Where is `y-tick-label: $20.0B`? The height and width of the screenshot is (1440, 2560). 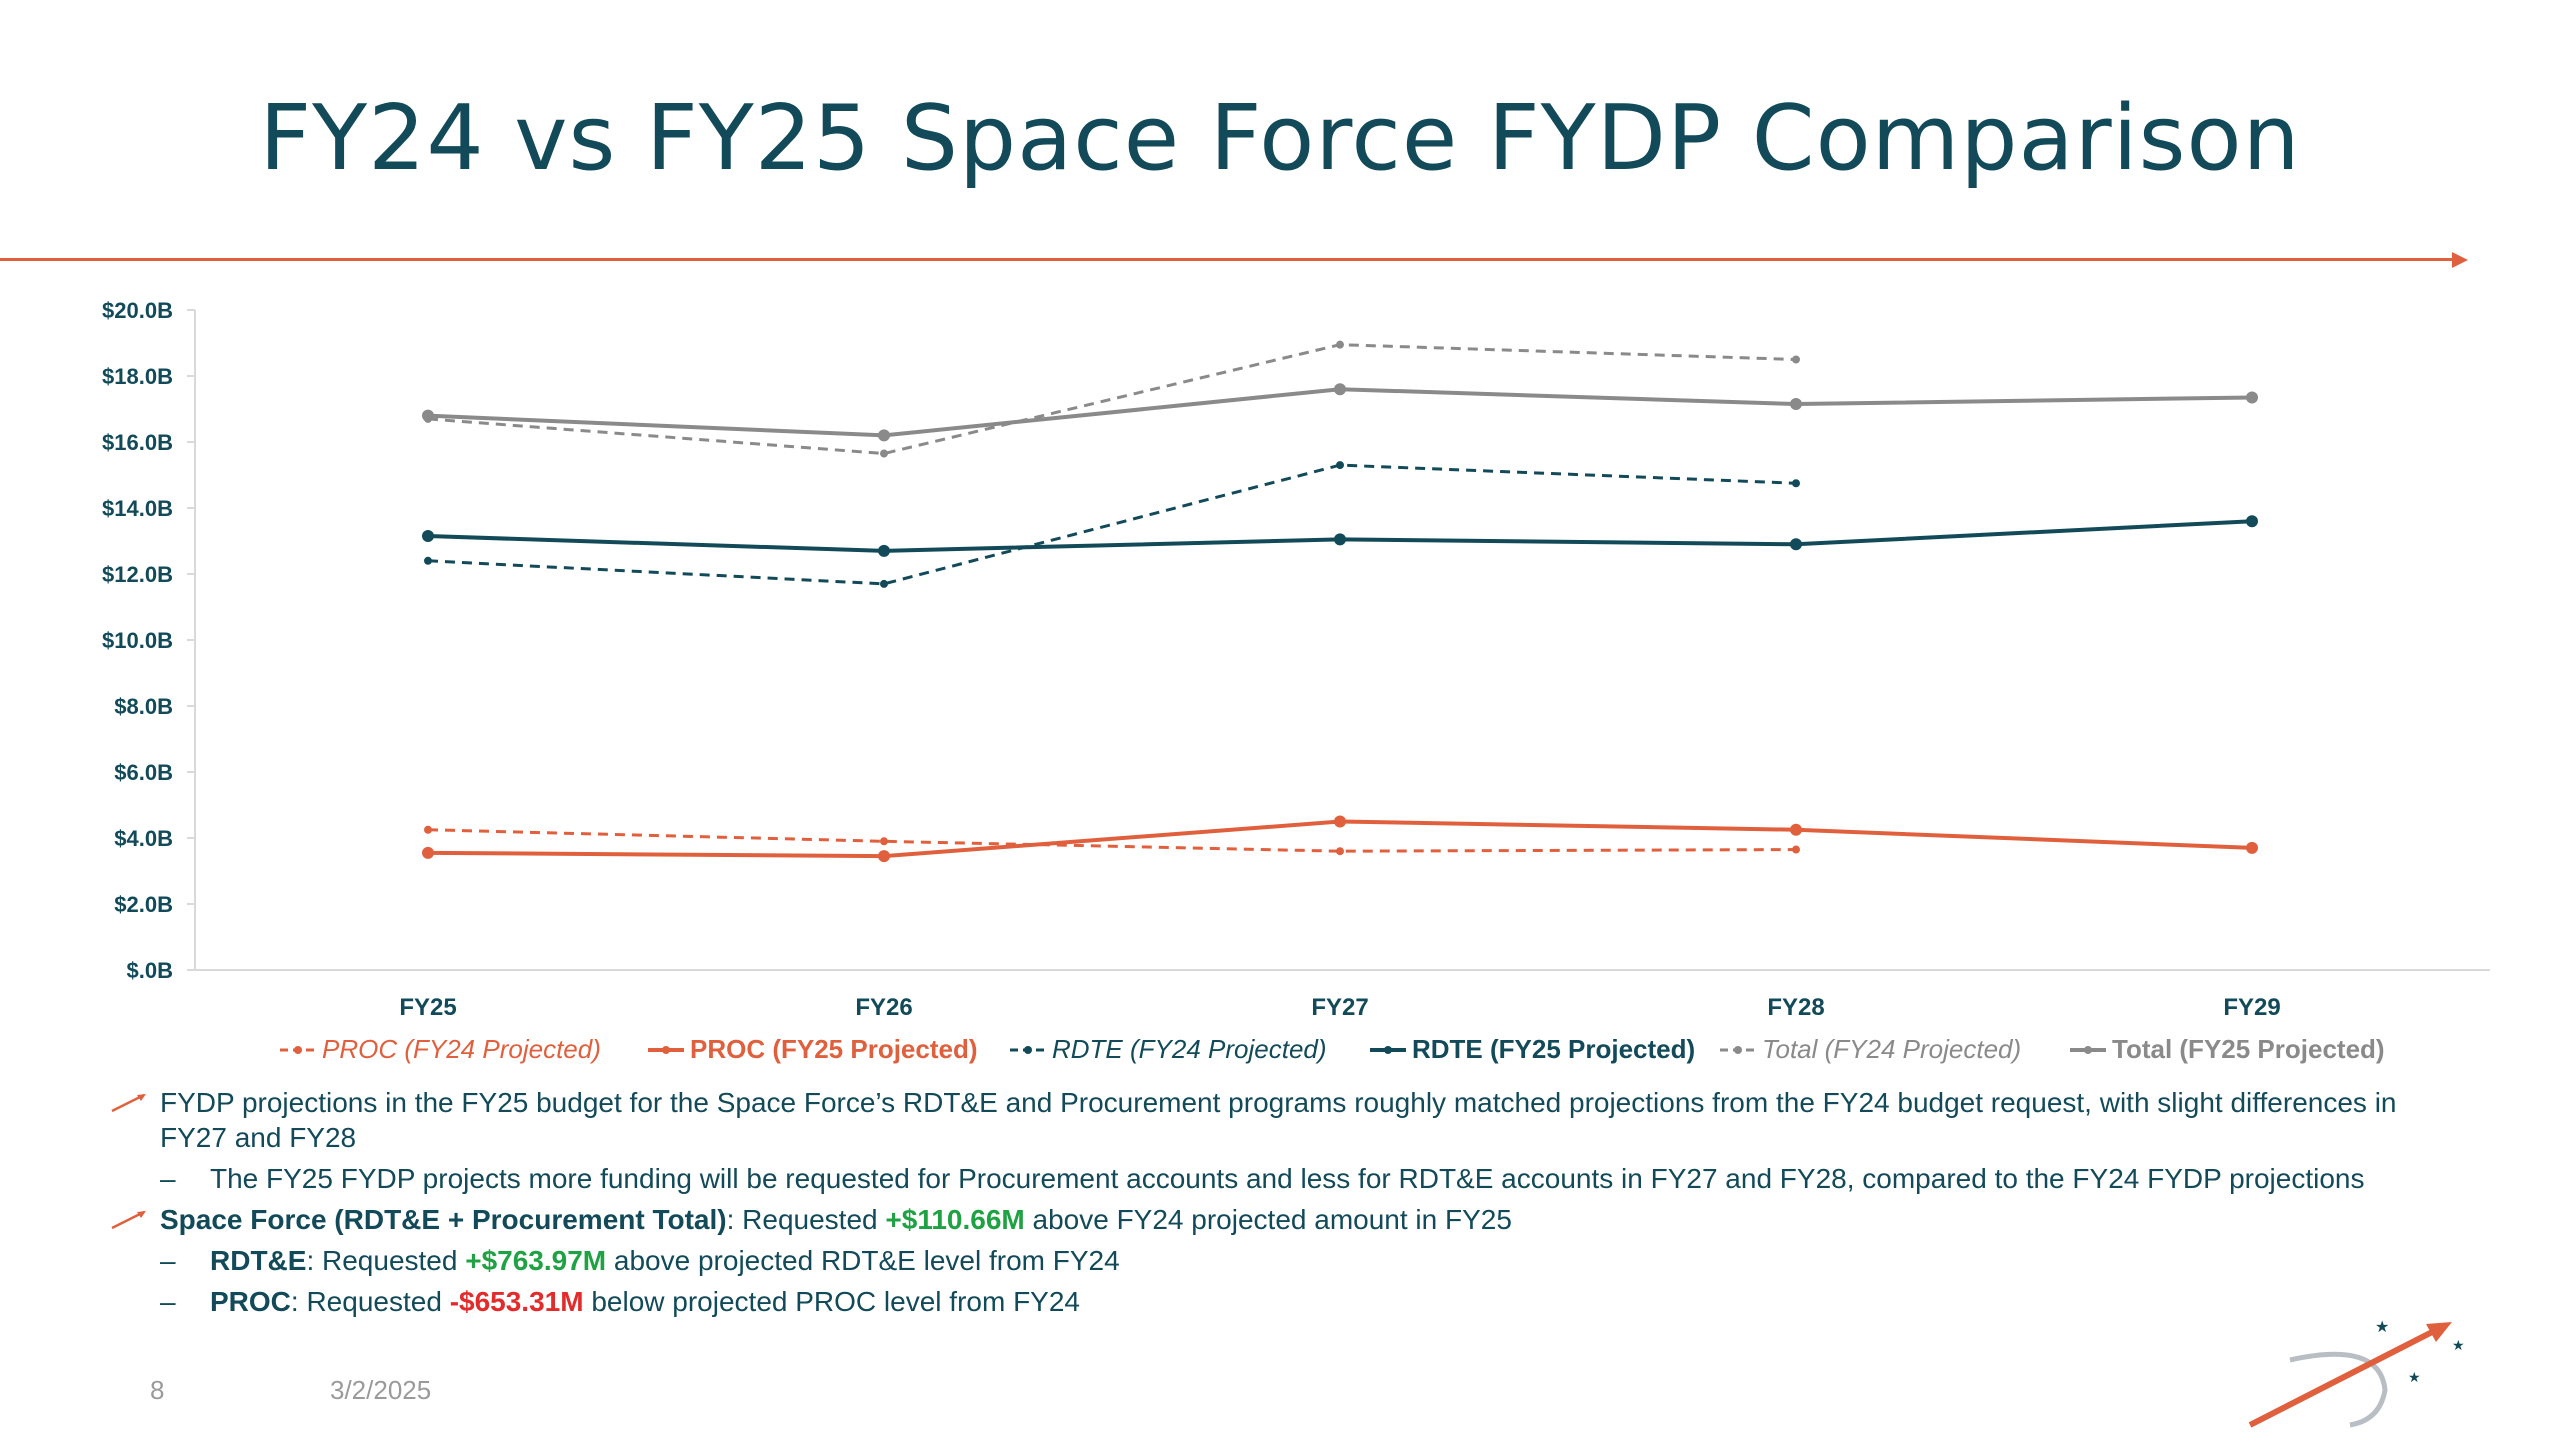 y-tick-label: $20.0B is located at coordinates (137, 310).